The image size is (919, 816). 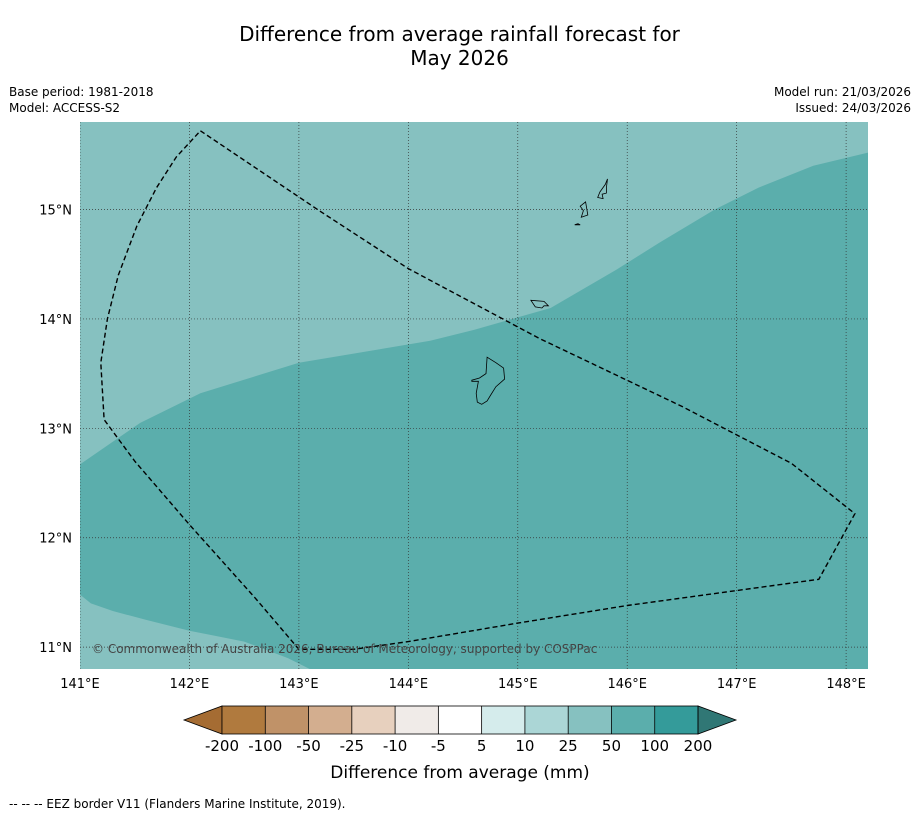 What do you see at coordinates (299, 684) in the screenshot?
I see `lon-tick-label: 143°E` at bounding box center [299, 684].